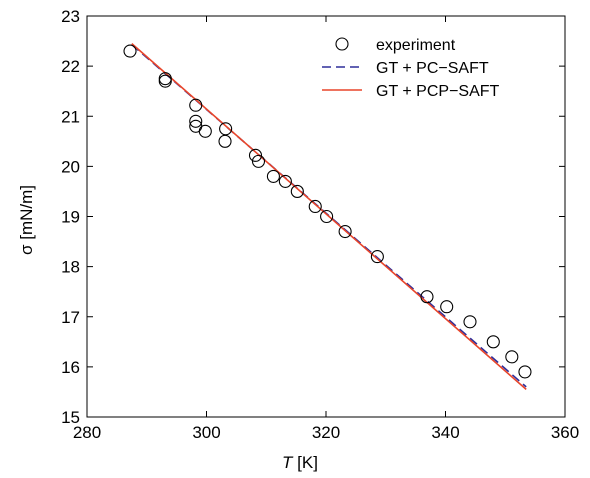 The height and width of the screenshot is (478, 590). What do you see at coordinates (206, 432) in the screenshot?
I see `x-tick-label: 300` at bounding box center [206, 432].